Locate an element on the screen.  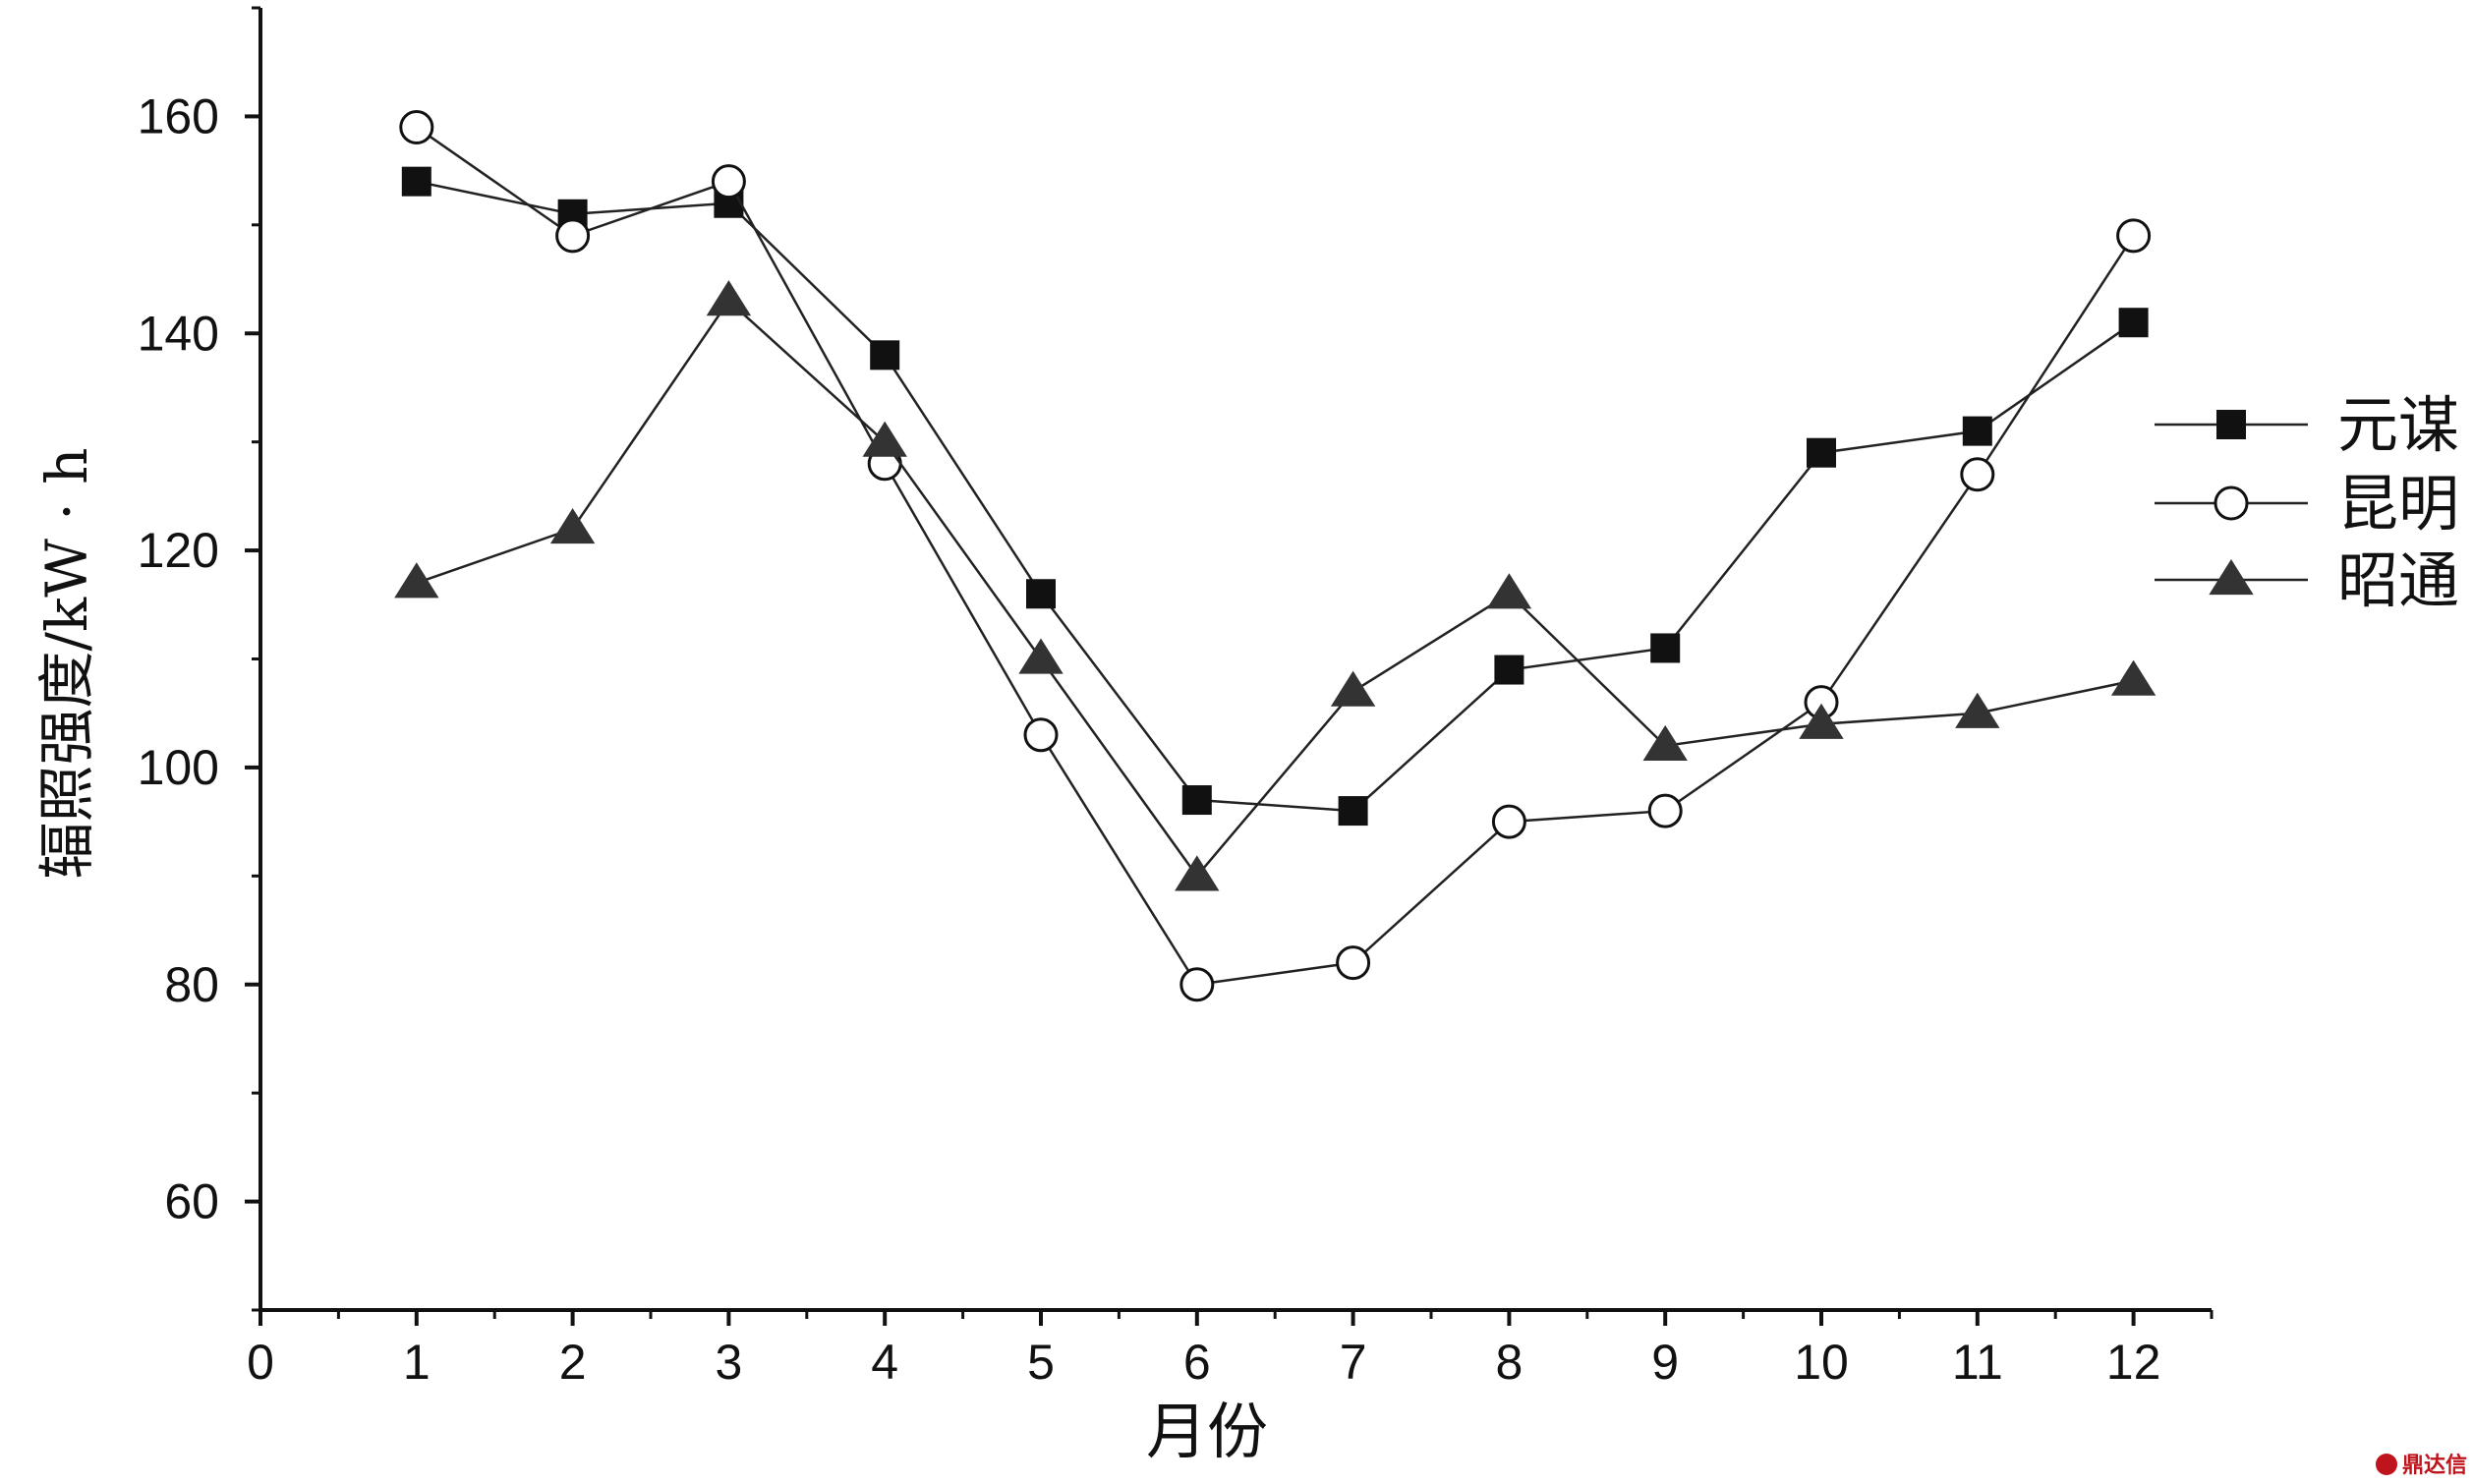
x-tick-label: 6 is located at coordinates (1197, 1362).